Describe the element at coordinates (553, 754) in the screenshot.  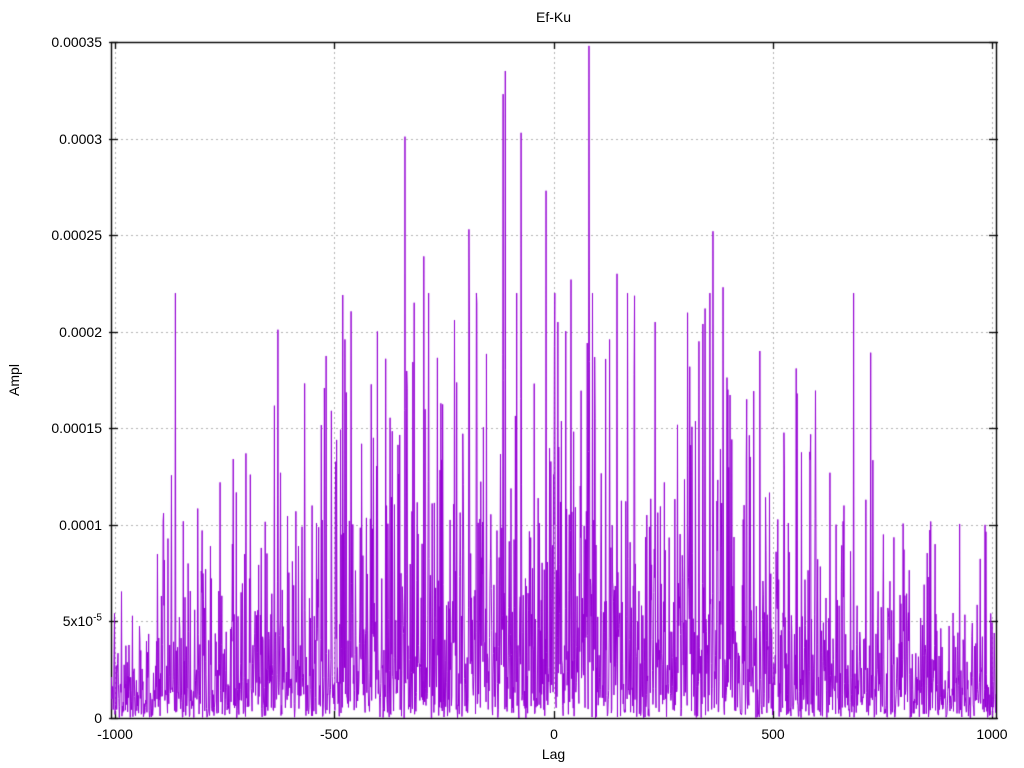
I see `x-axis-label: Lag` at that location.